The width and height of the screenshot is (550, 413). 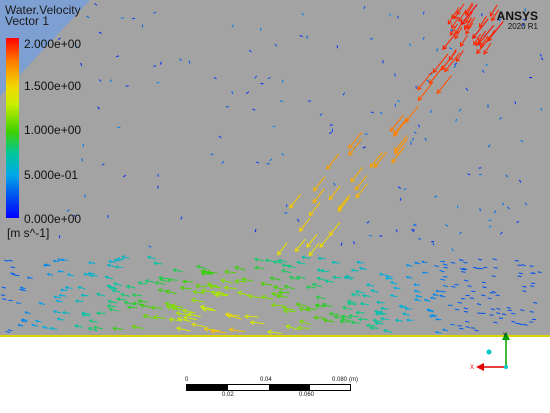 I want to click on axis-triad: Y X, so click(x=490, y=351).